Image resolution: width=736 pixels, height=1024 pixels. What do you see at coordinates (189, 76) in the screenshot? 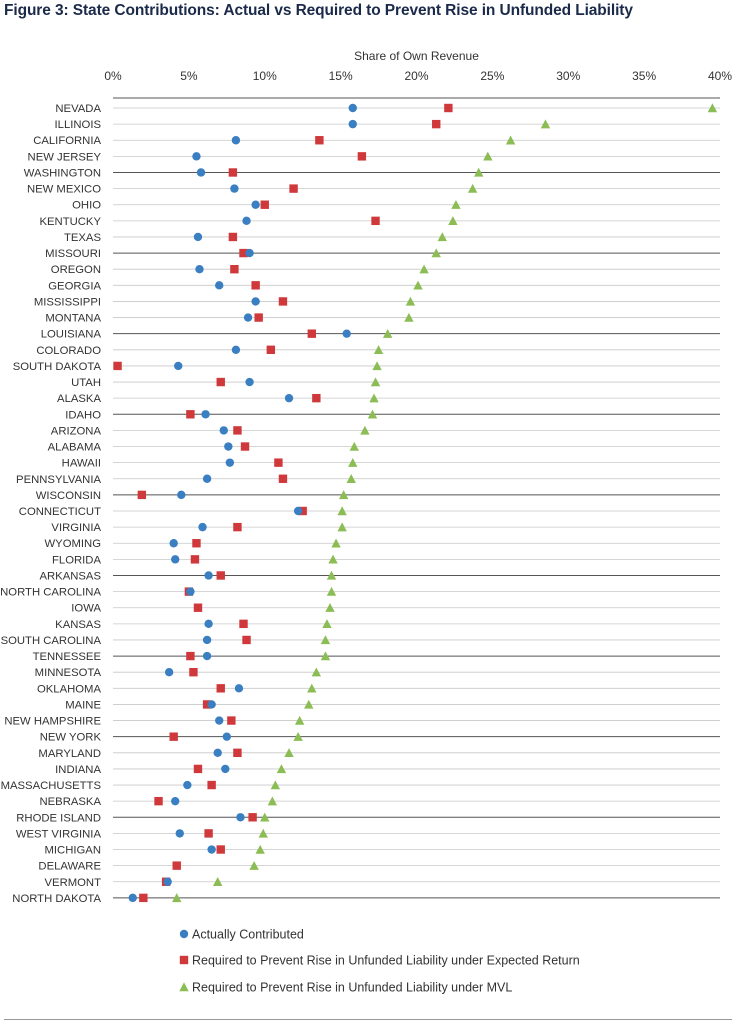
I see `x-tick-label: 5%` at bounding box center [189, 76].